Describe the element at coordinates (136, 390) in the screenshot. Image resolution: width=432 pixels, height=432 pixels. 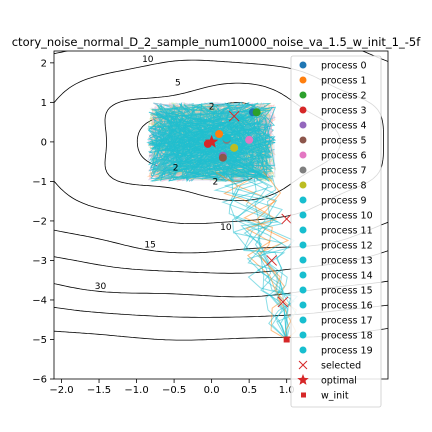
I see `x-tick-label-2: −1.0` at that location.